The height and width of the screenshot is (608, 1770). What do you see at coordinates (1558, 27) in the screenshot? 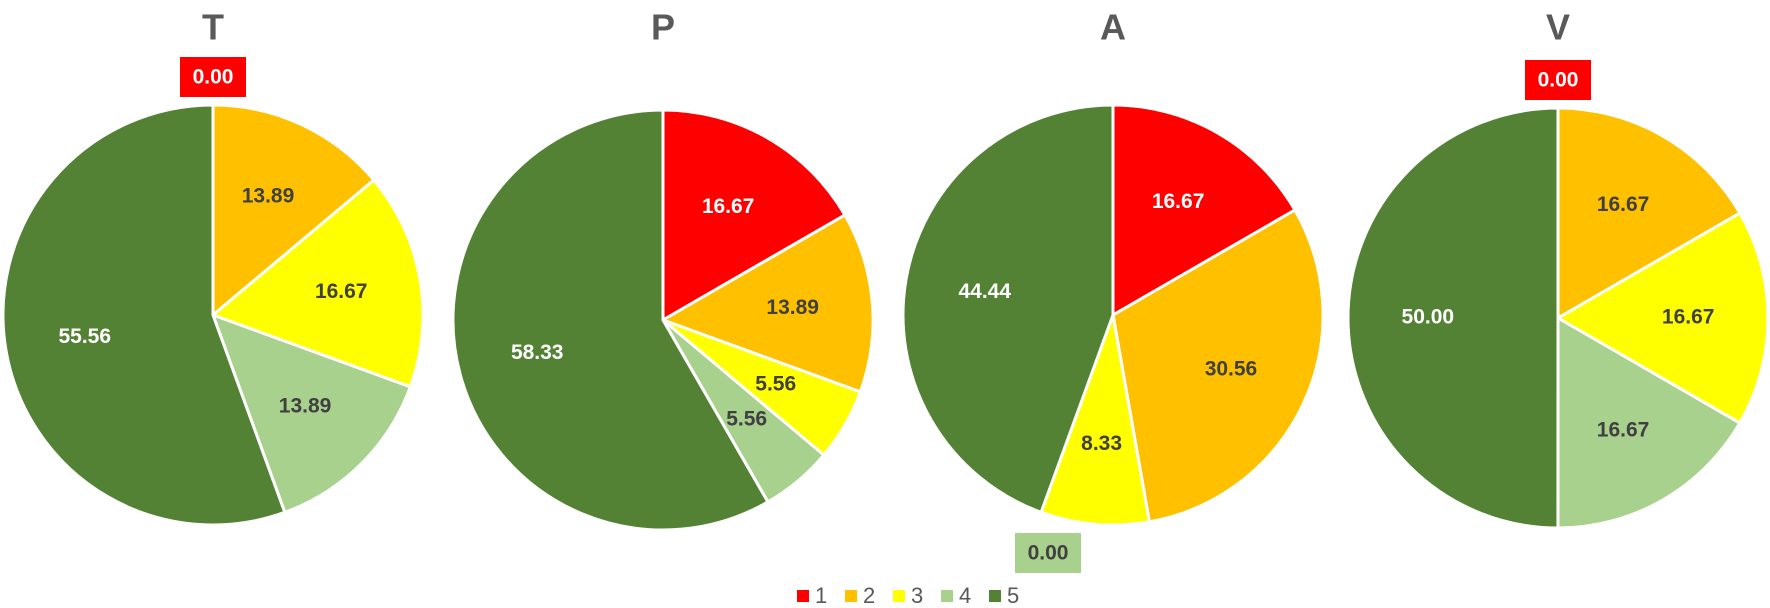
I see `pie-title: V` at bounding box center [1558, 27].